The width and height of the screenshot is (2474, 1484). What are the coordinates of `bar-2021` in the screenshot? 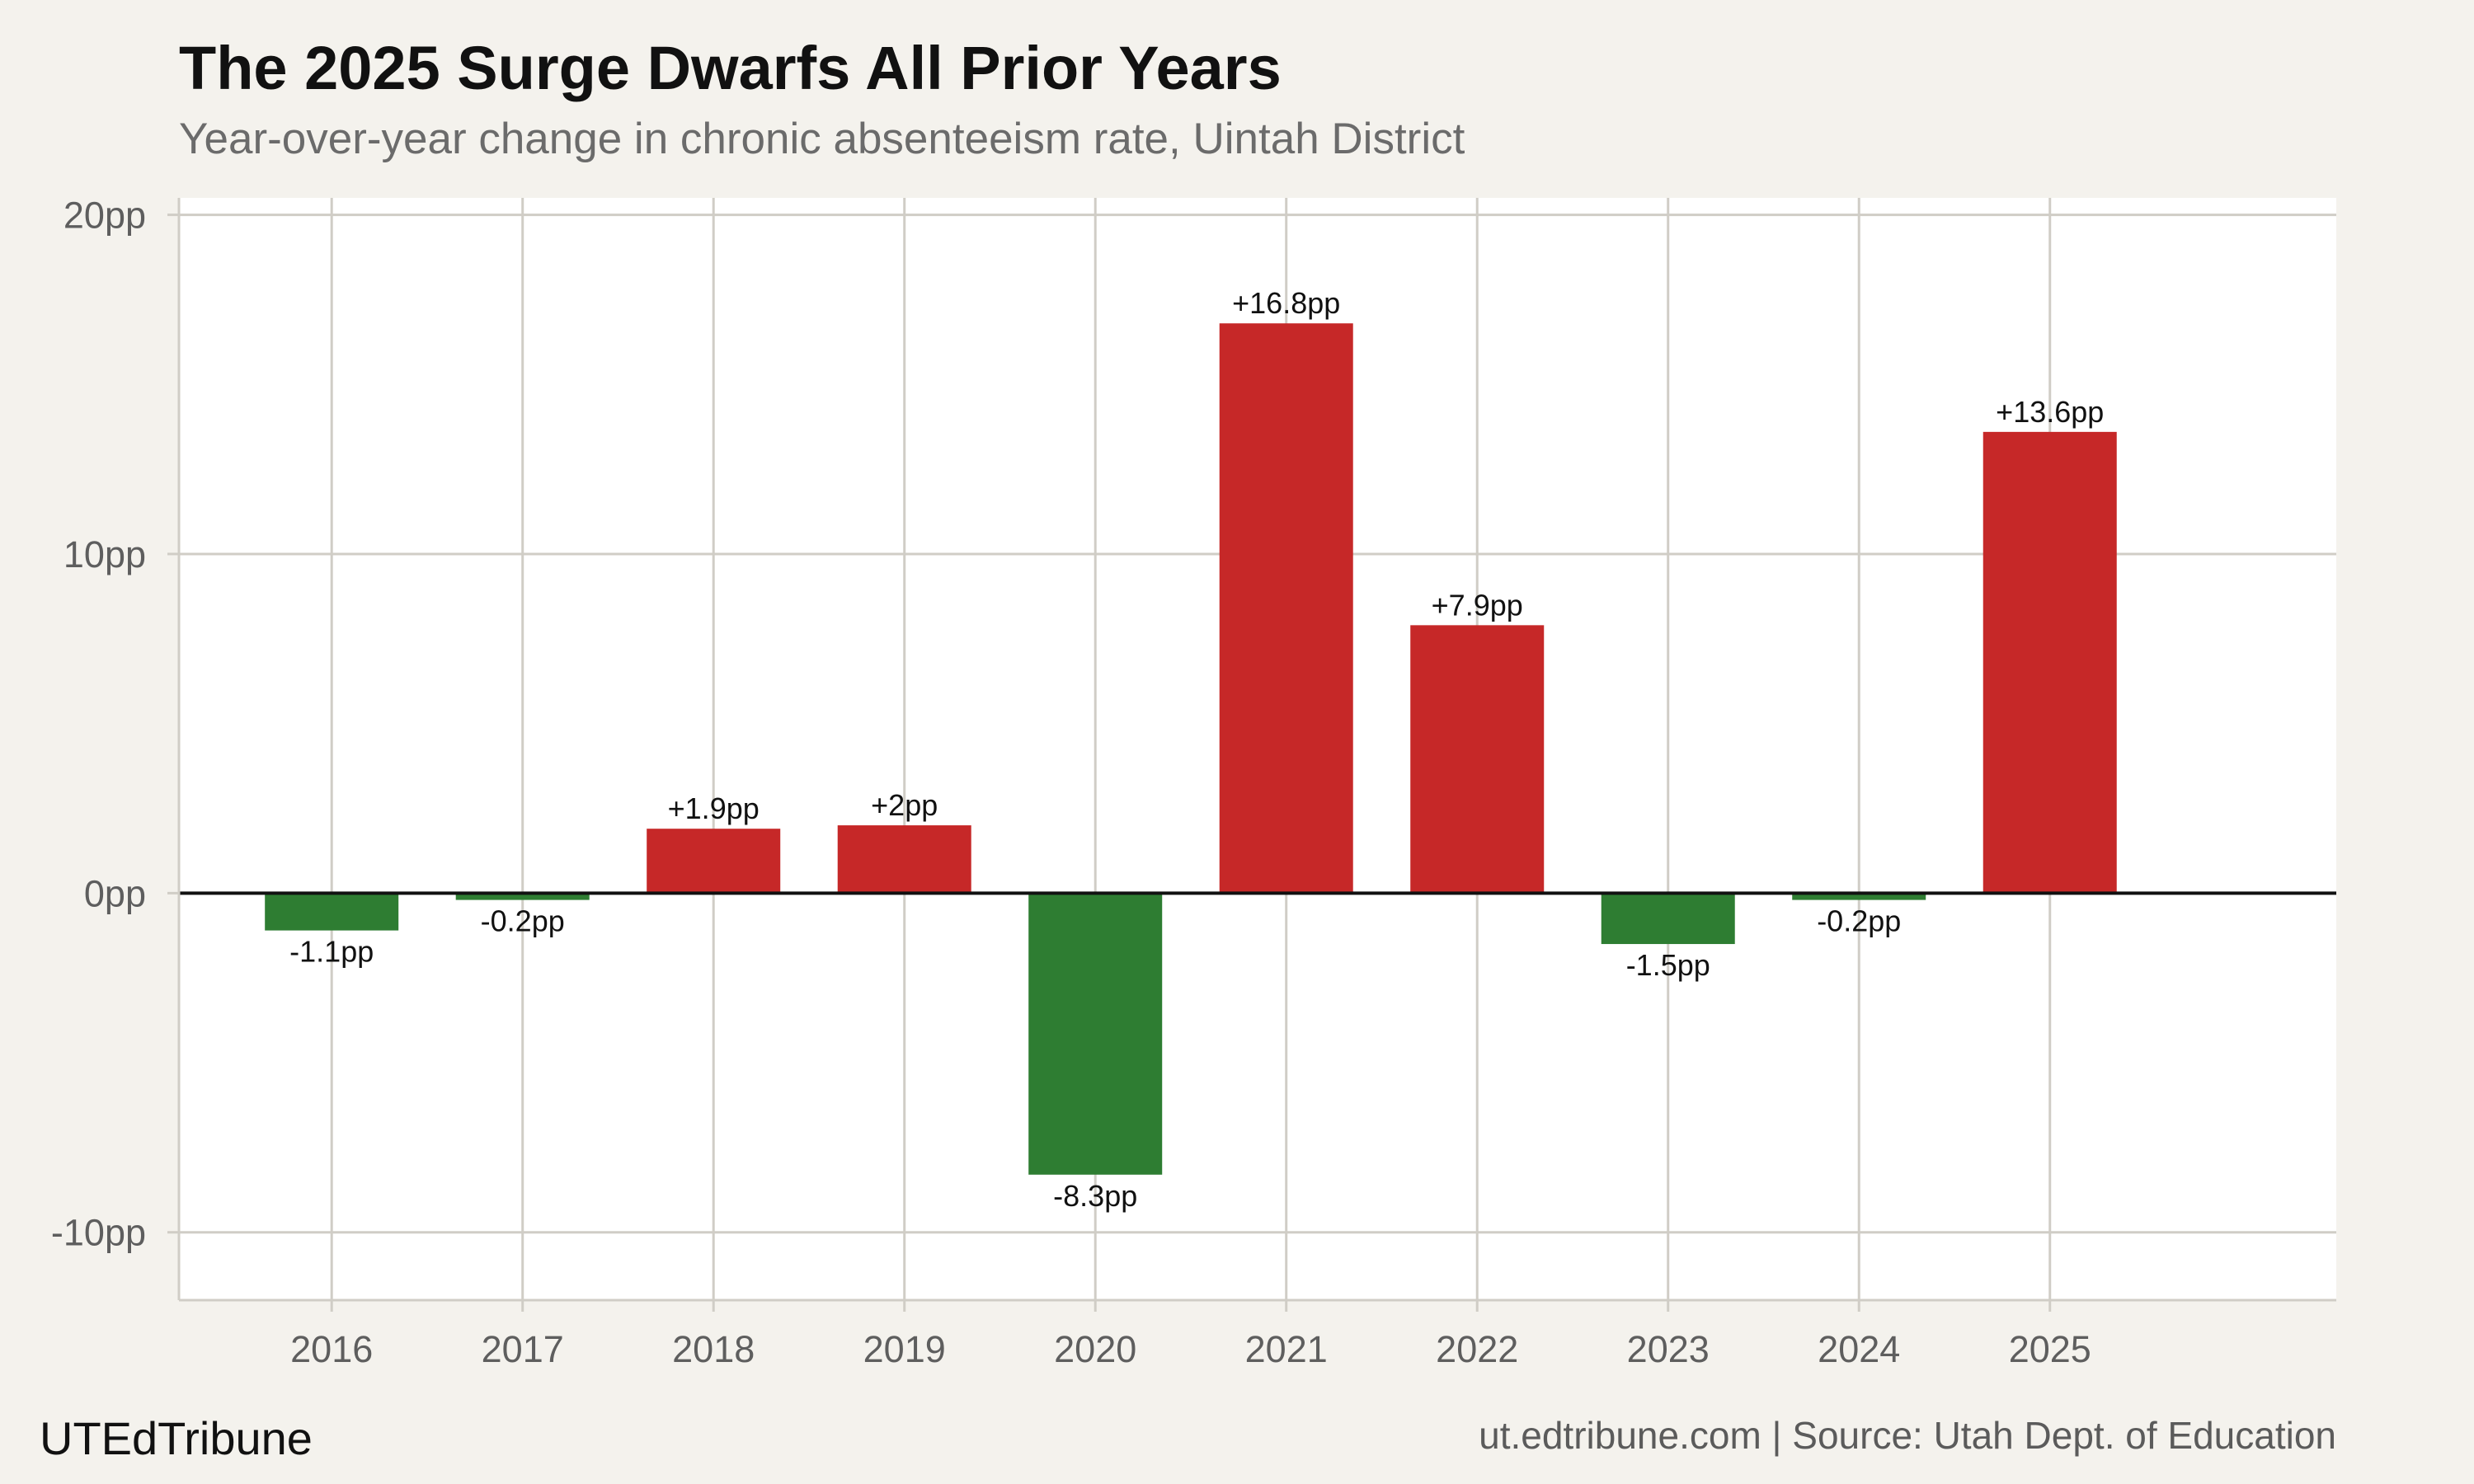 It's located at (1286, 608).